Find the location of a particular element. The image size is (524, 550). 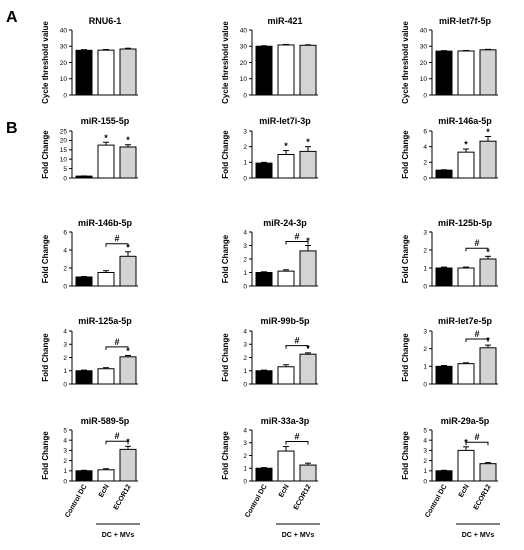

y-tick-label: 5 is located at coordinates (65, 169).